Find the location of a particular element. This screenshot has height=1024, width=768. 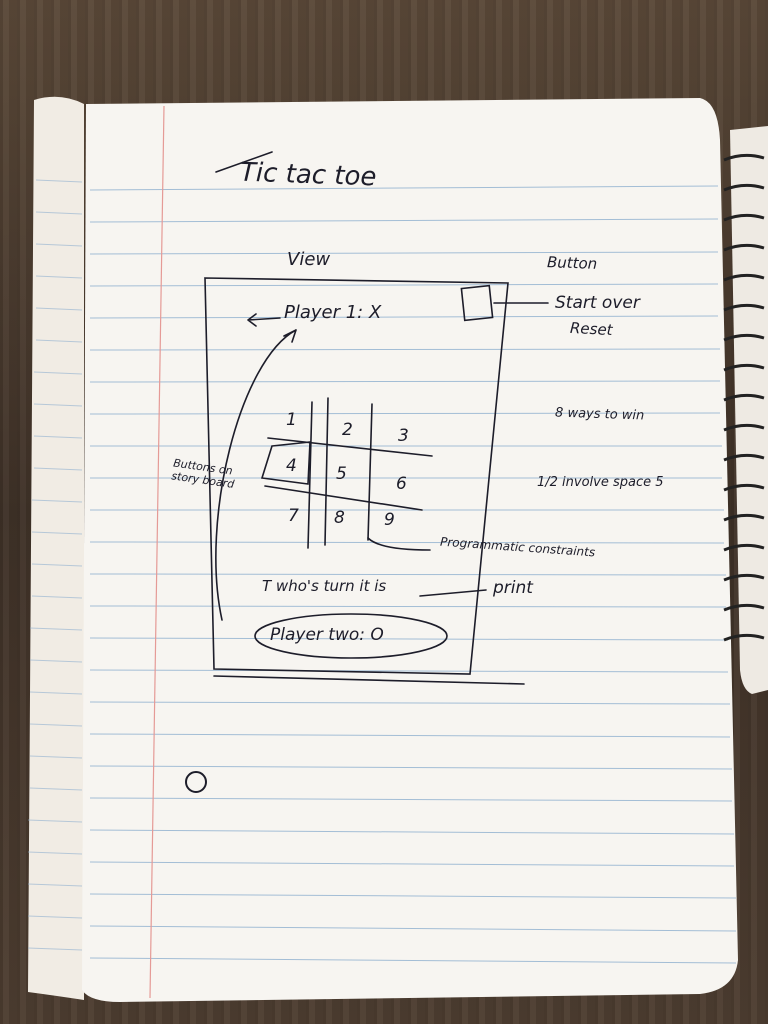

involve-space-note: 1/2 involve space 5 is located at coordinates (600, 482).